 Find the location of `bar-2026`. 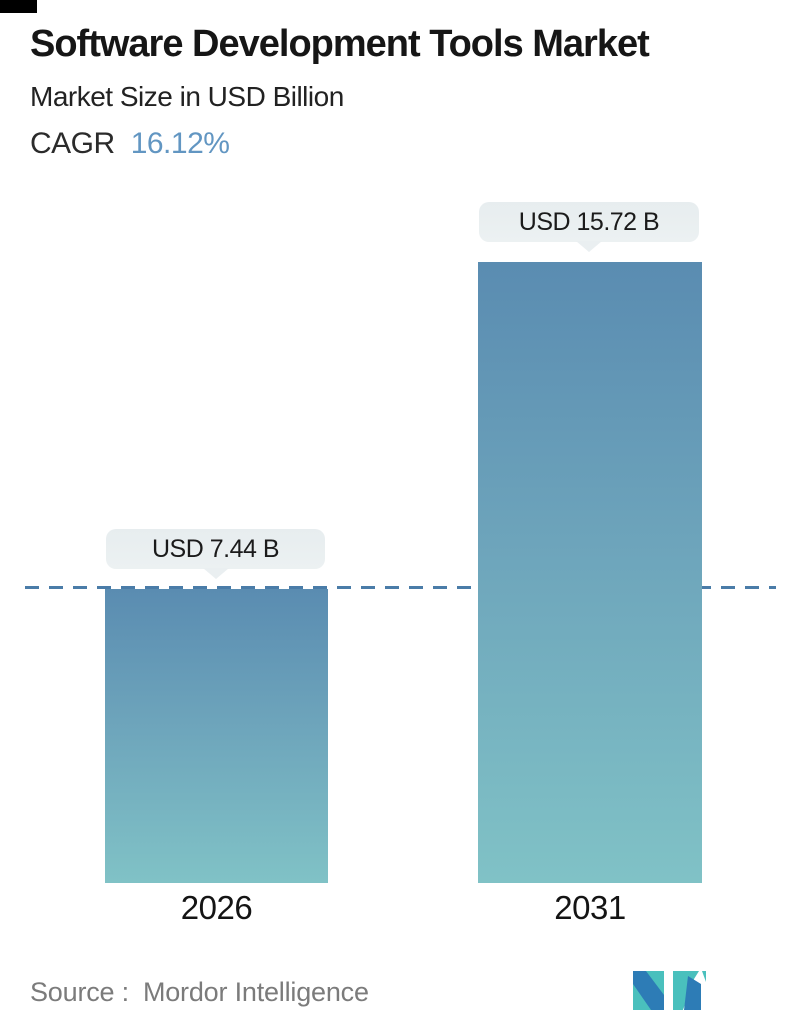

bar-2026 is located at coordinates (216, 736).